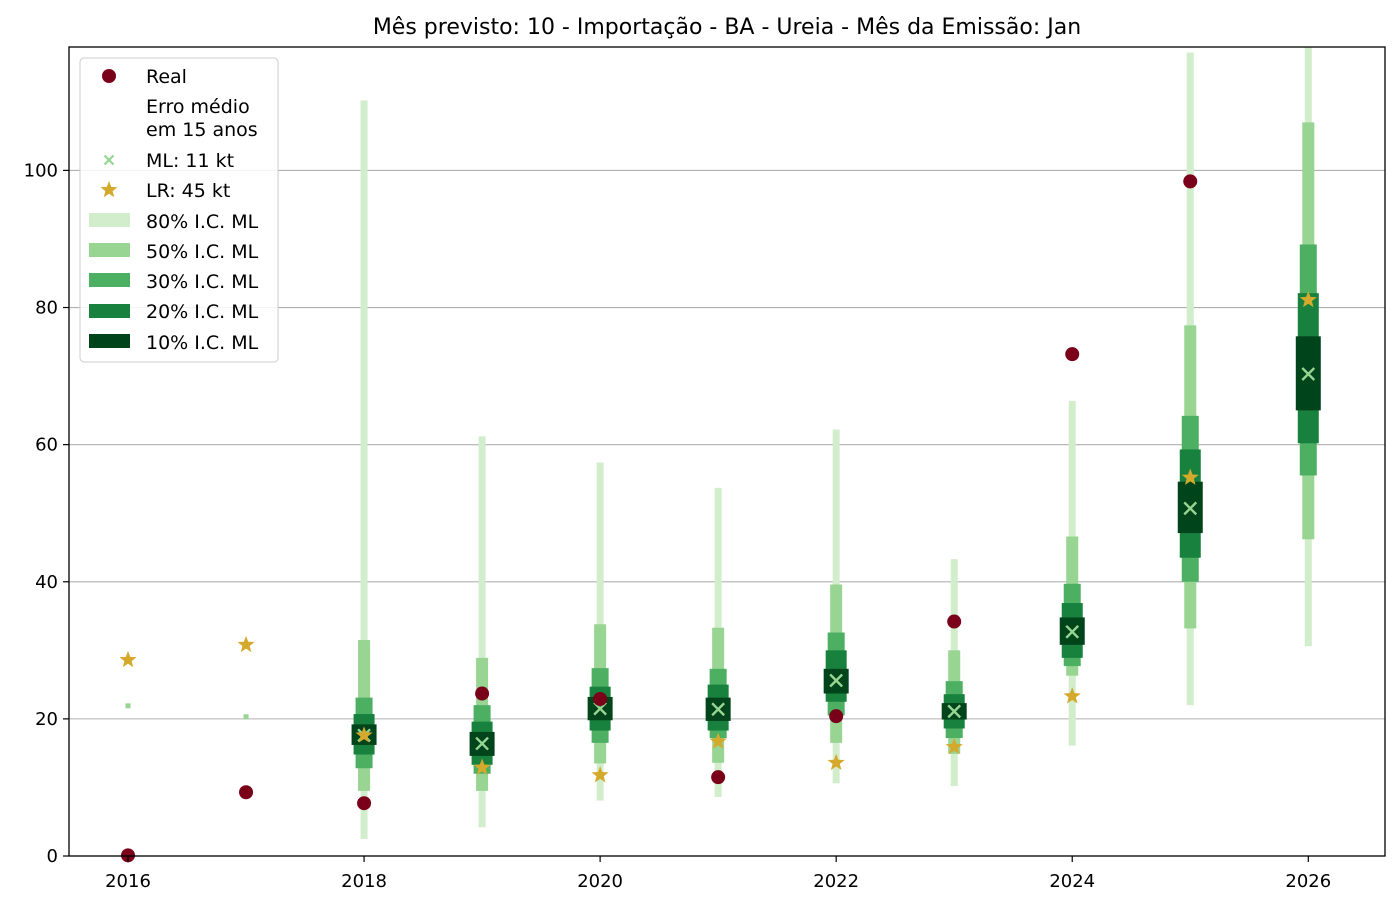  What do you see at coordinates (128, 855) in the screenshot?
I see `real-point-2016` at bounding box center [128, 855].